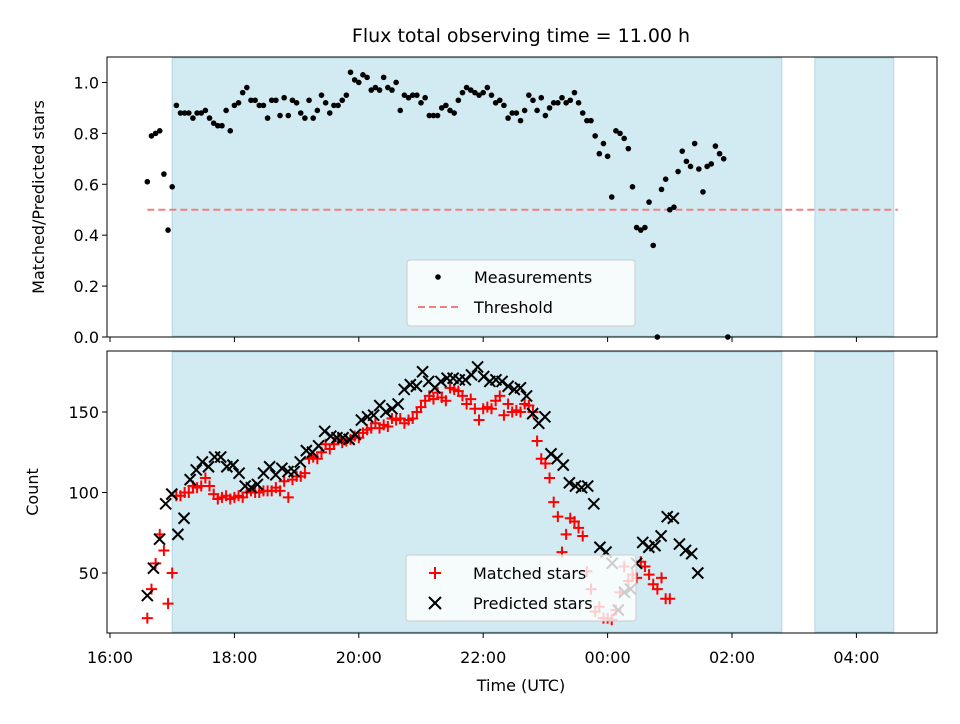 This screenshot has width=960, height=724. Describe the element at coordinates (38, 197) in the screenshot. I see `top-y-axis-label: Matched/Predicted stars` at that location.